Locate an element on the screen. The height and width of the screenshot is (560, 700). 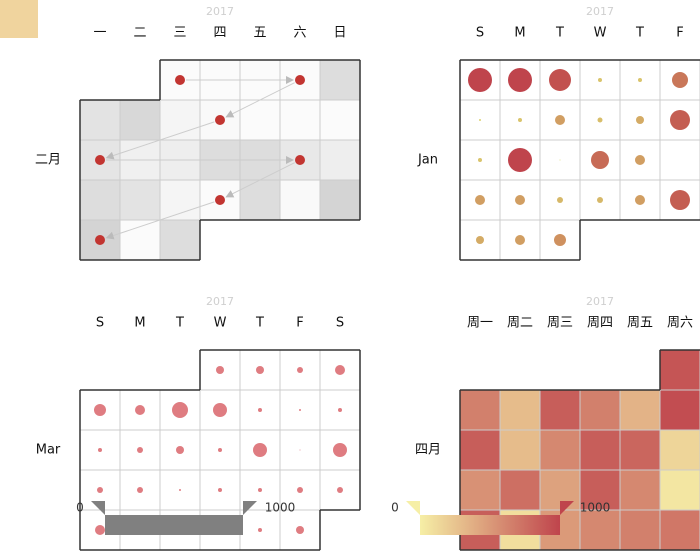
day-label: 周六 is located at coordinates (680, 323).